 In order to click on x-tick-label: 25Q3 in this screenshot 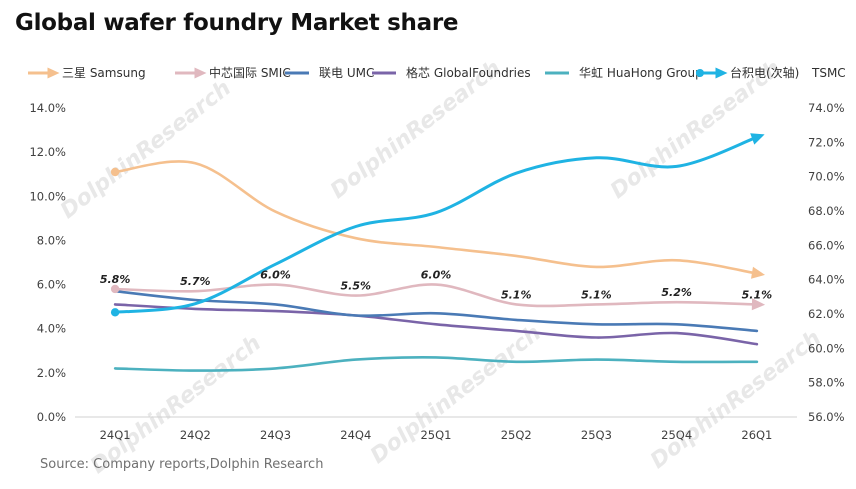, I will do `click(596, 435)`.